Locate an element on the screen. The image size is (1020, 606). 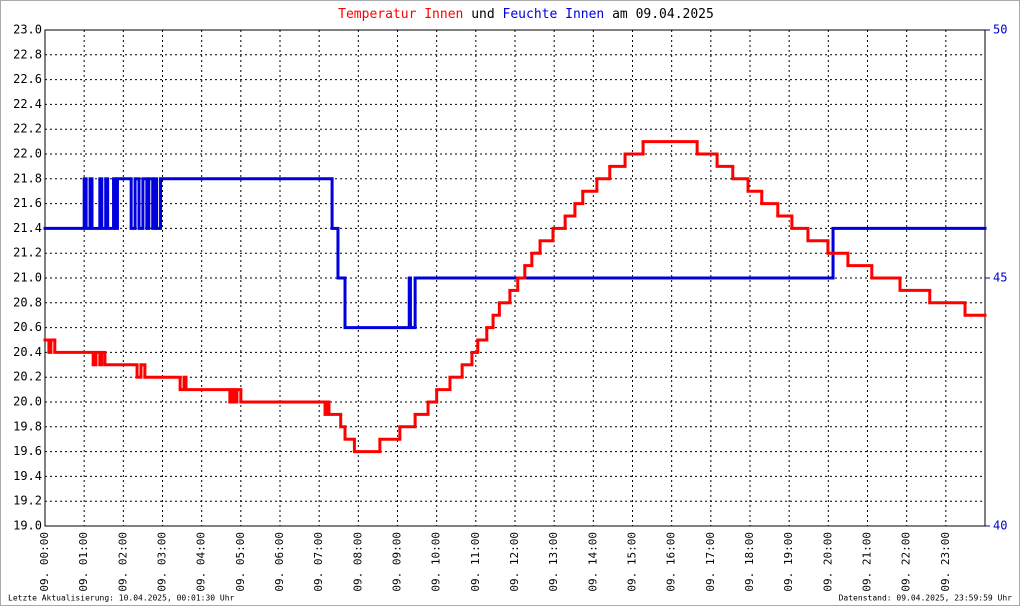
y-tick-label: 20.6 is located at coordinates (27, 327).